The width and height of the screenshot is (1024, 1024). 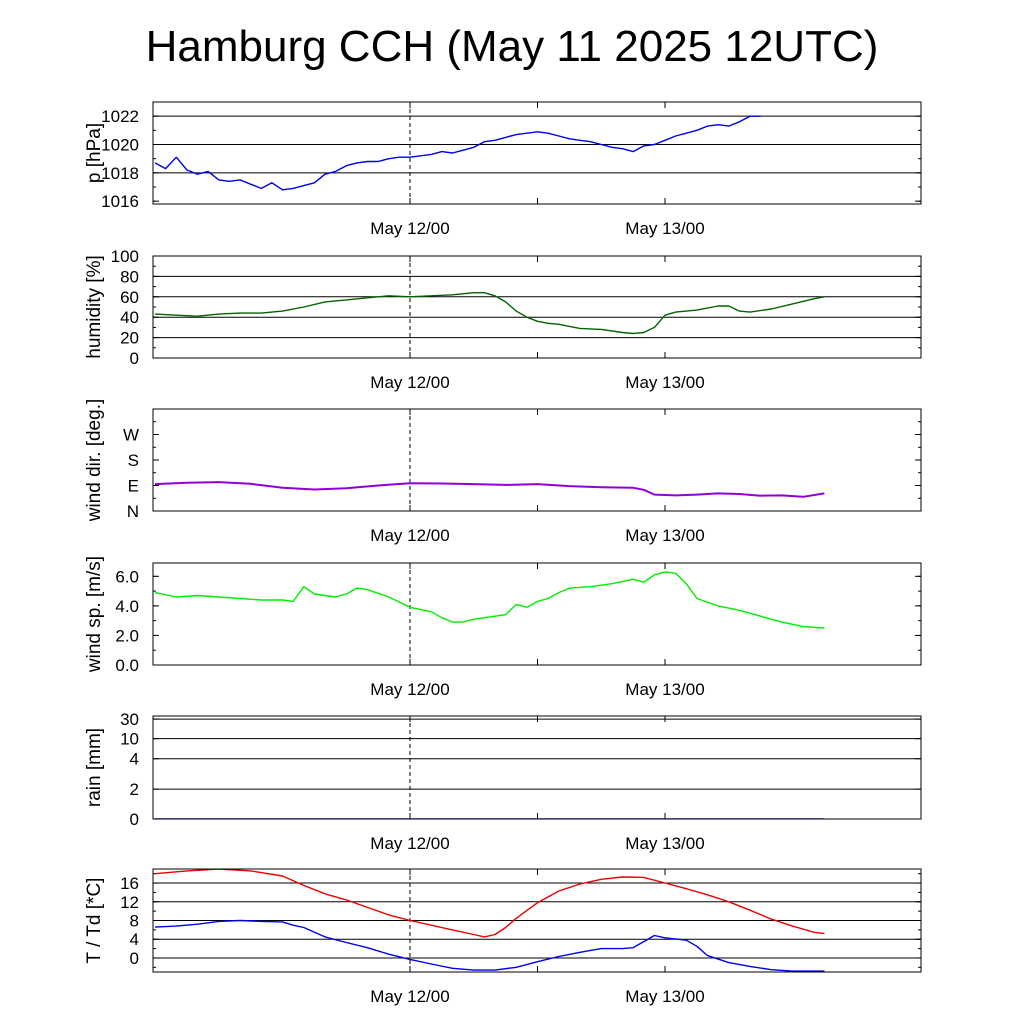 I want to click on y-tick-label: 6.0, so click(x=127, y=576).